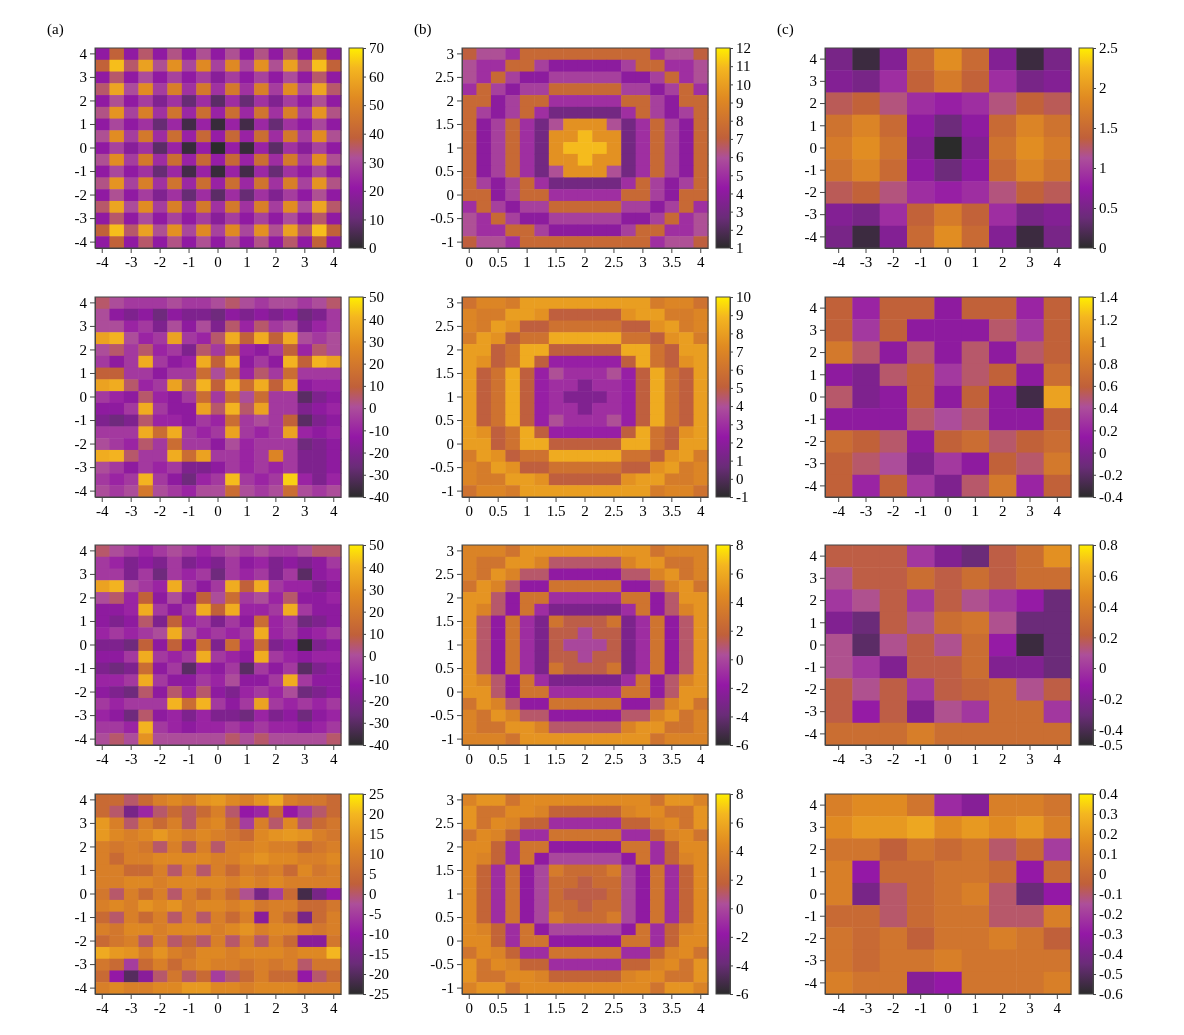 The height and width of the screenshot is (1035, 1184). What do you see at coordinates (376, 105) in the screenshot?
I see `color-bar-label: 50` at bounding box center [376, 105].